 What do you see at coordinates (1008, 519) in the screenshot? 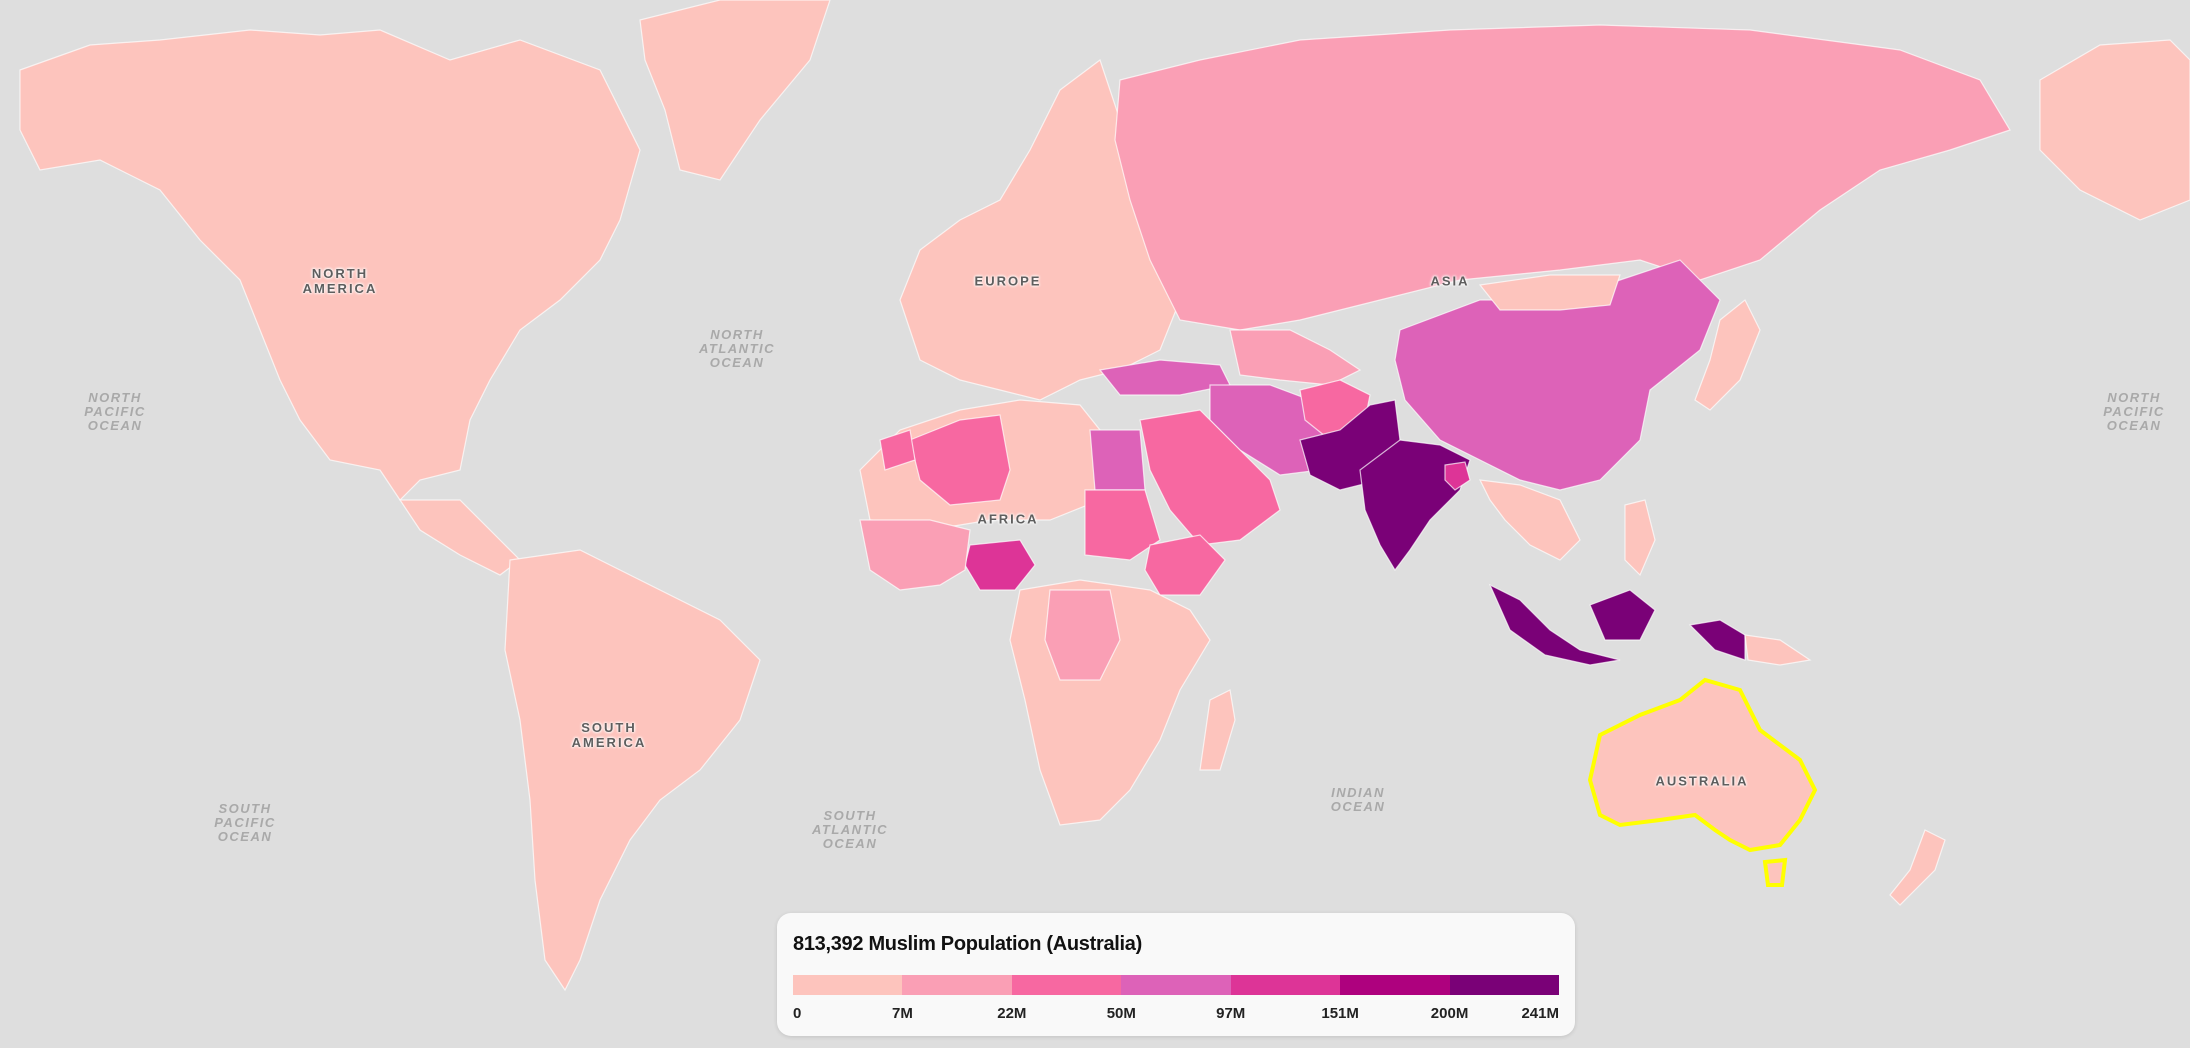
I see `region-label-africa: AFRICA` at bounding box center [1008, 519].